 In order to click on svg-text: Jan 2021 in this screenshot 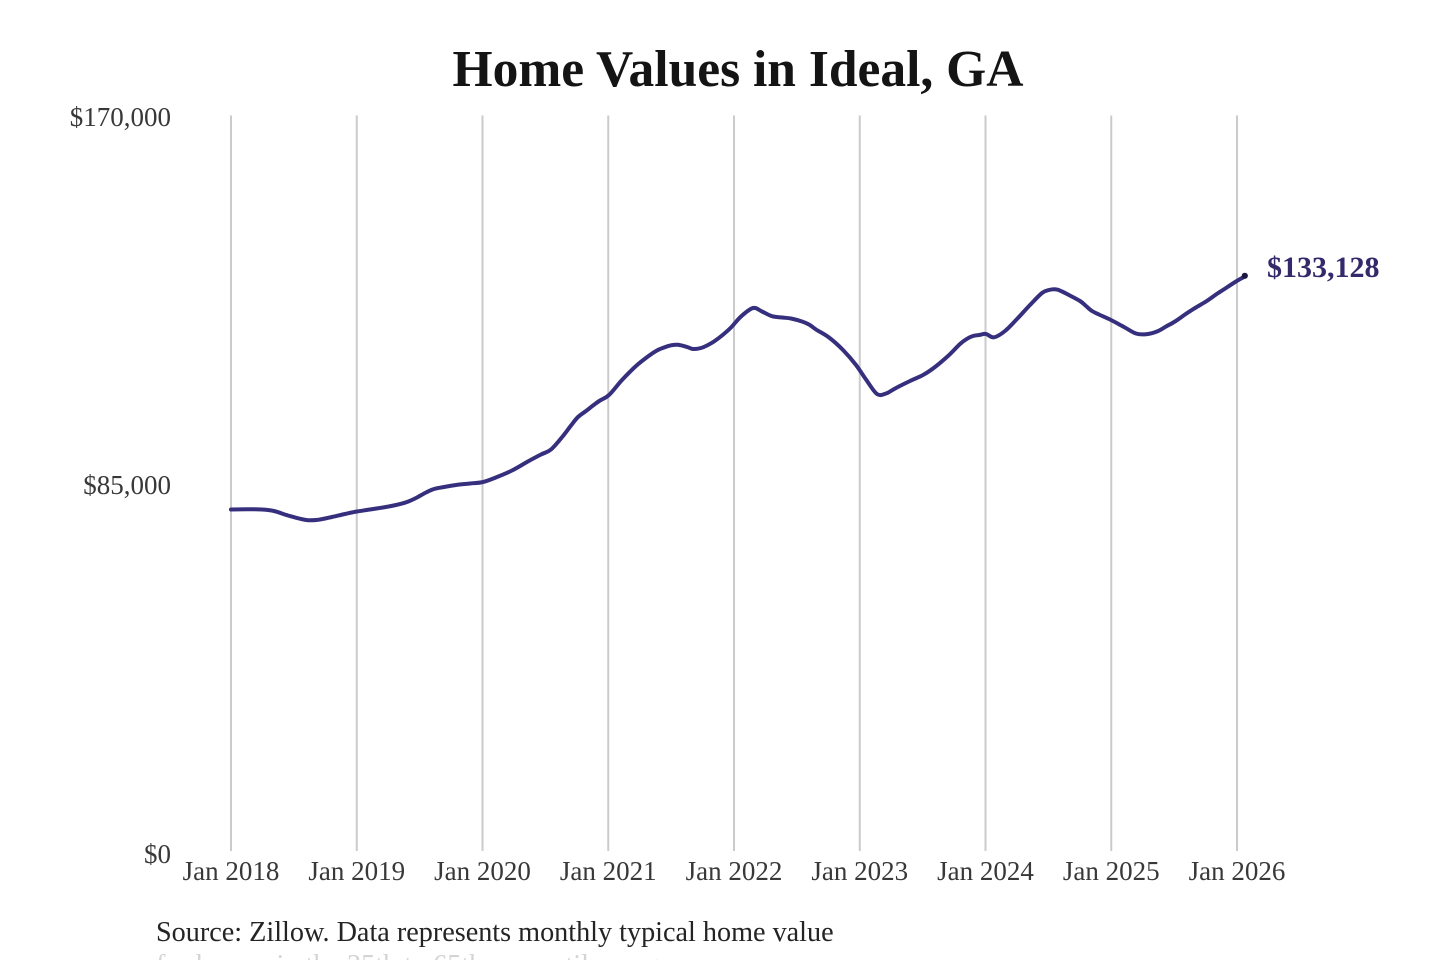, I will do `click(608, 871)`.